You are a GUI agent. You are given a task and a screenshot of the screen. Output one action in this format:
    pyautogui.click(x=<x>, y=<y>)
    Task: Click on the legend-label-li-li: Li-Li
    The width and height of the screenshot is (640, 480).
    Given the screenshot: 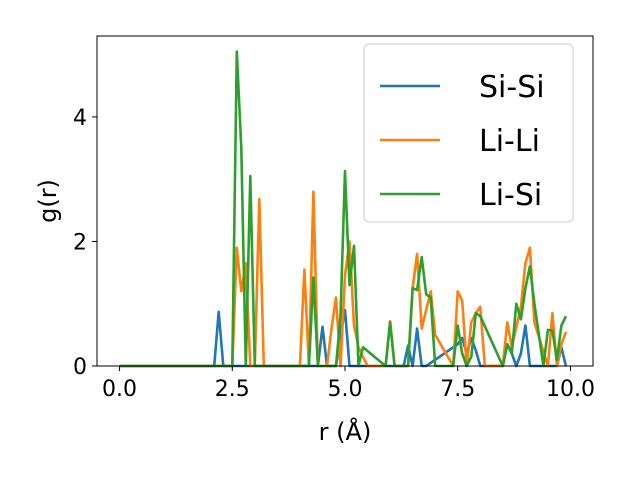 What is the action you would take?
    pyautogui.click(x=509, y=141)
    